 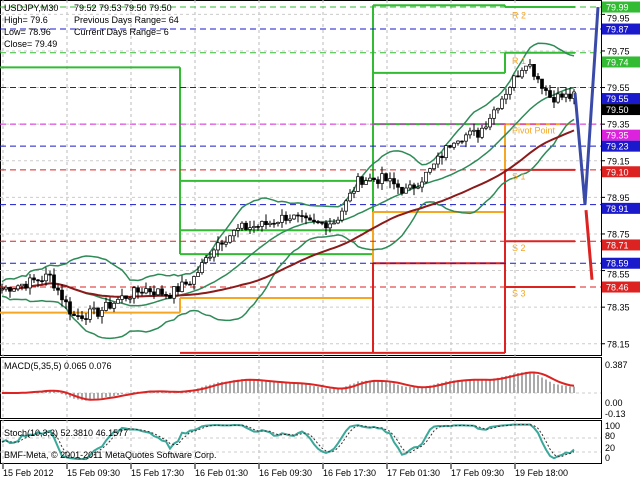 What do you see at coordinates (617, 99) in the screenshot?
I see `price-label-text: 79.55` at bounding box center [617, 99].